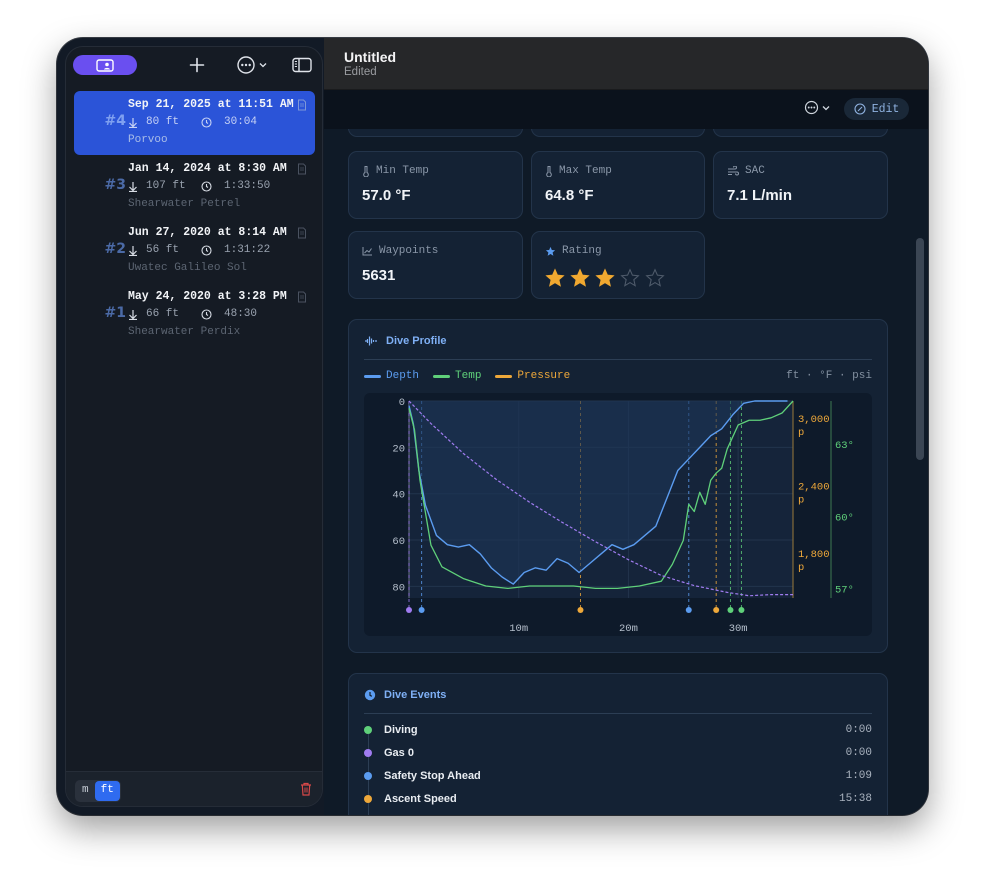 The height and width of the screenshot is (890, 985). What do you see at coordinates (920, 478) in the screenshot?
I see `scrollbar` at bounding box center [920, 478].